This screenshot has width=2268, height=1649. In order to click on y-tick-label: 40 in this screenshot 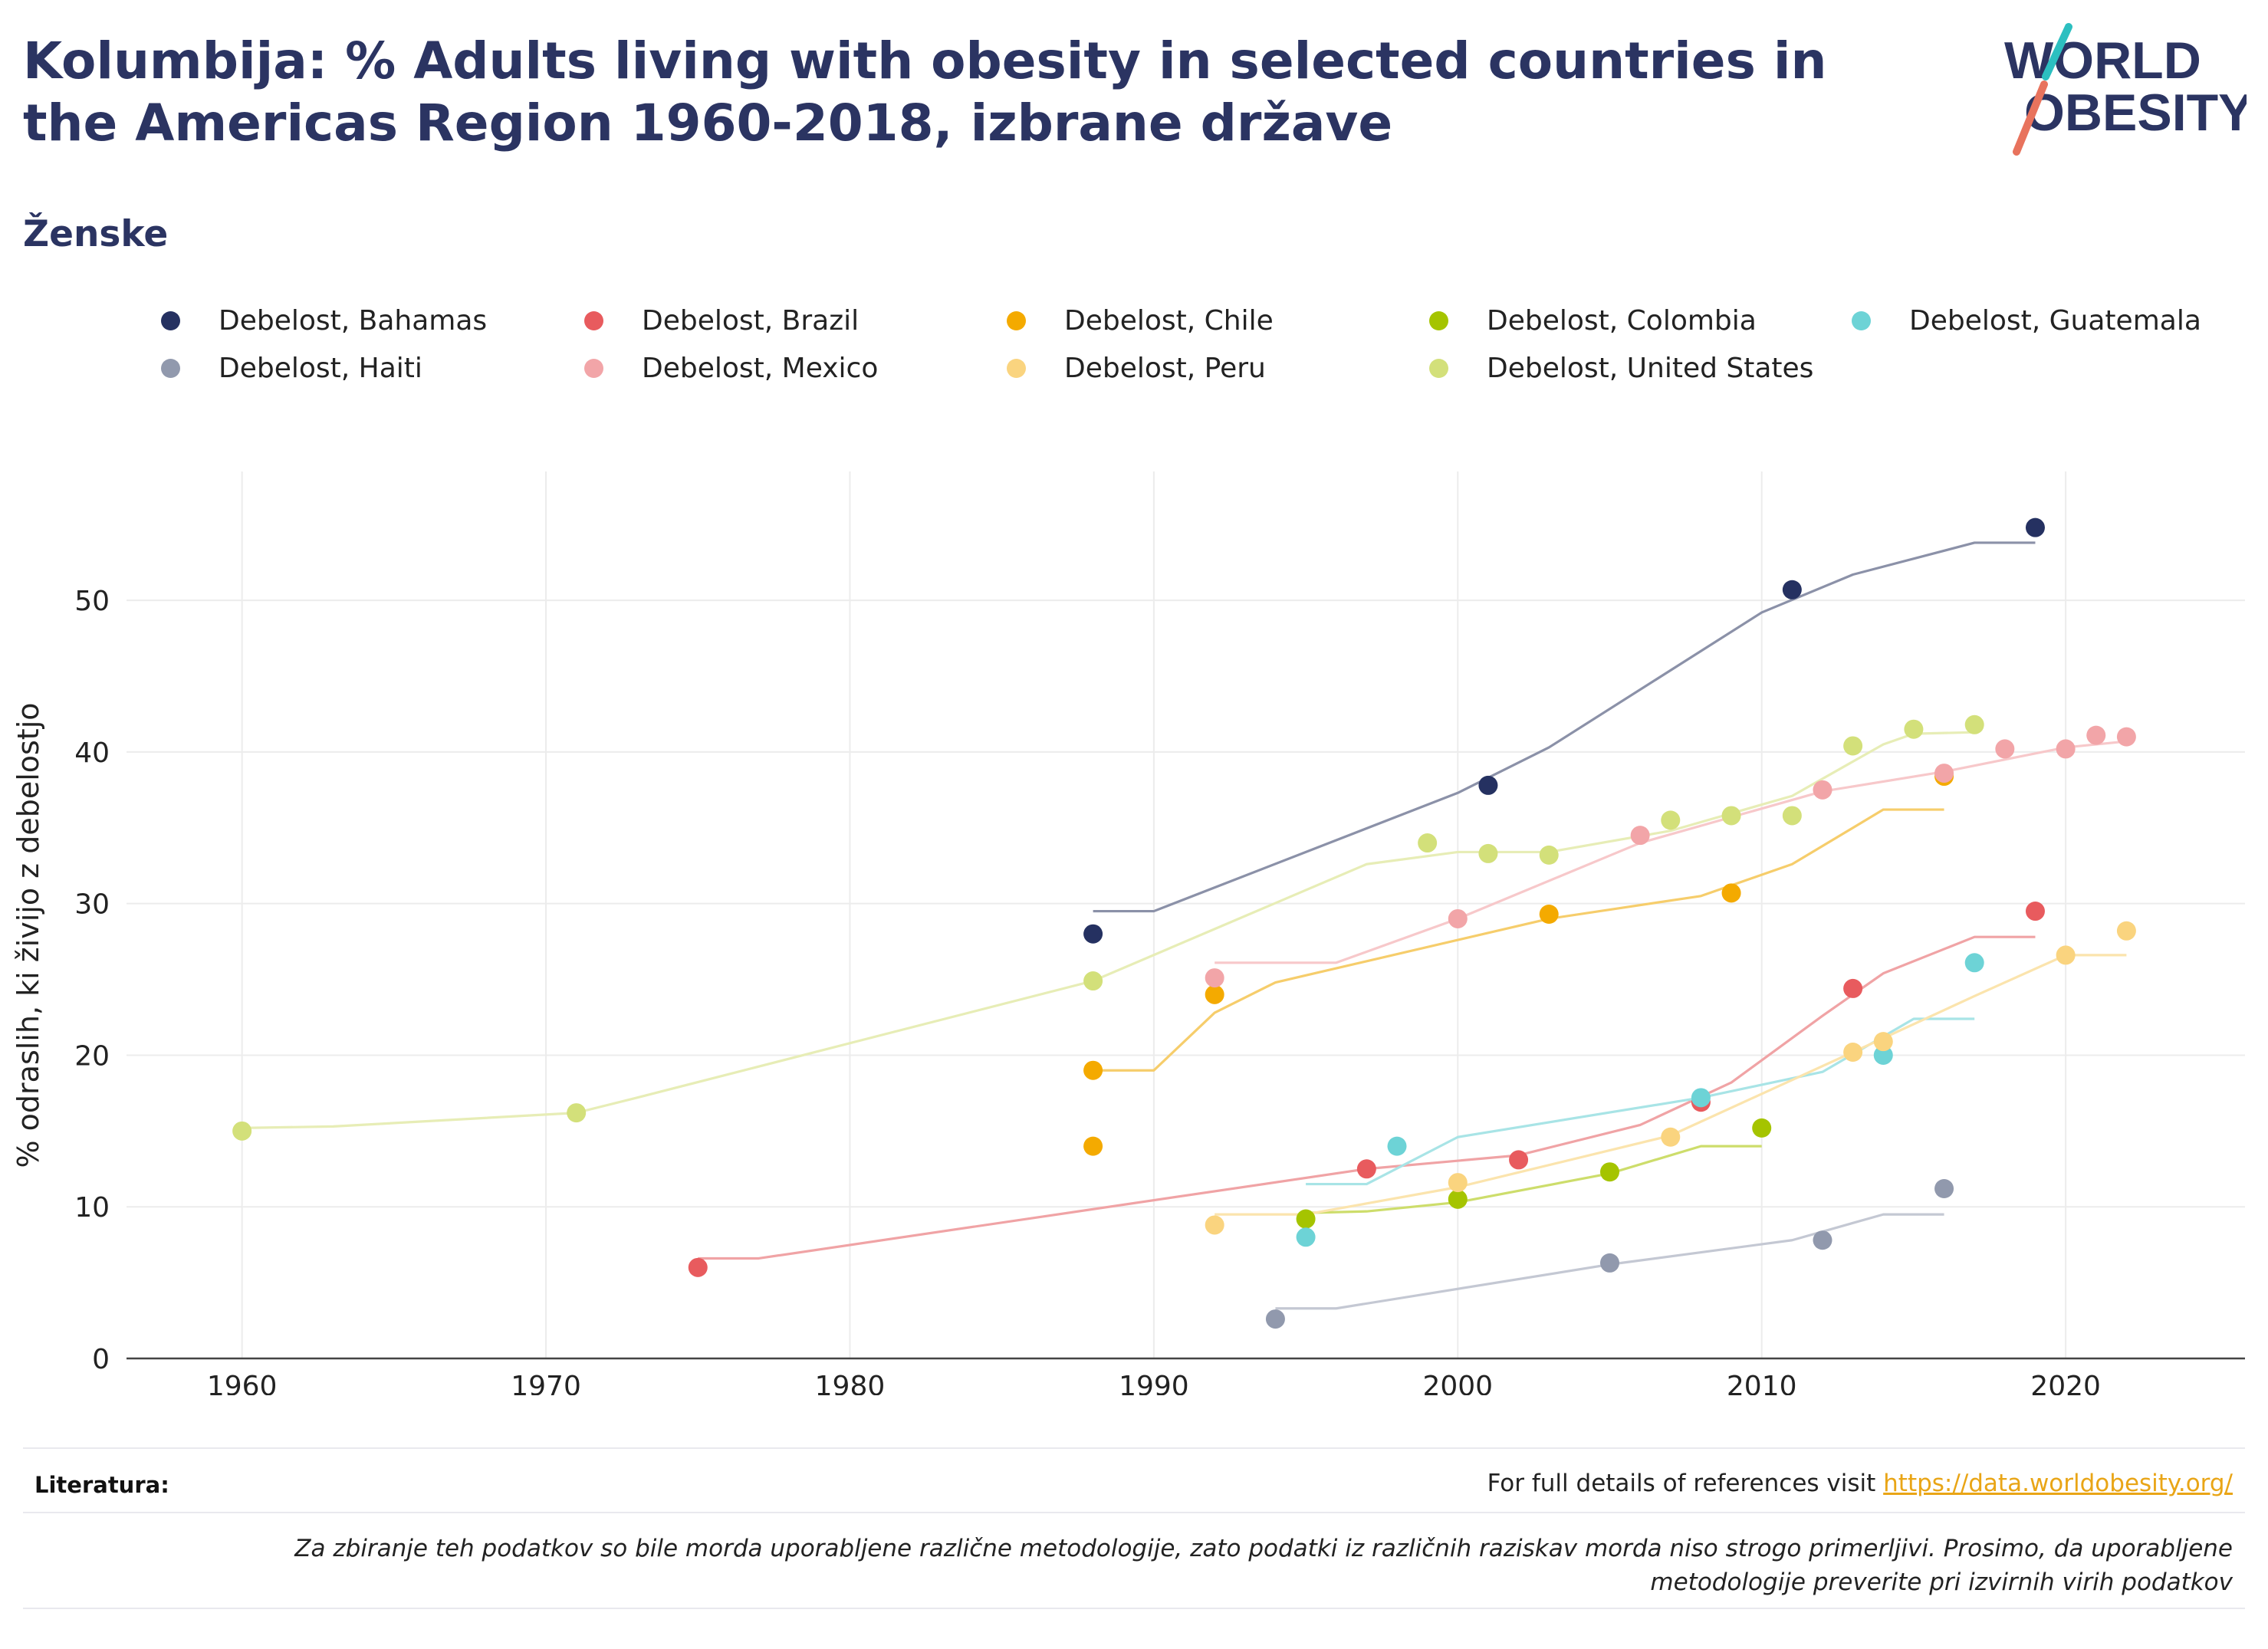, I will do `click(92, 753)`.